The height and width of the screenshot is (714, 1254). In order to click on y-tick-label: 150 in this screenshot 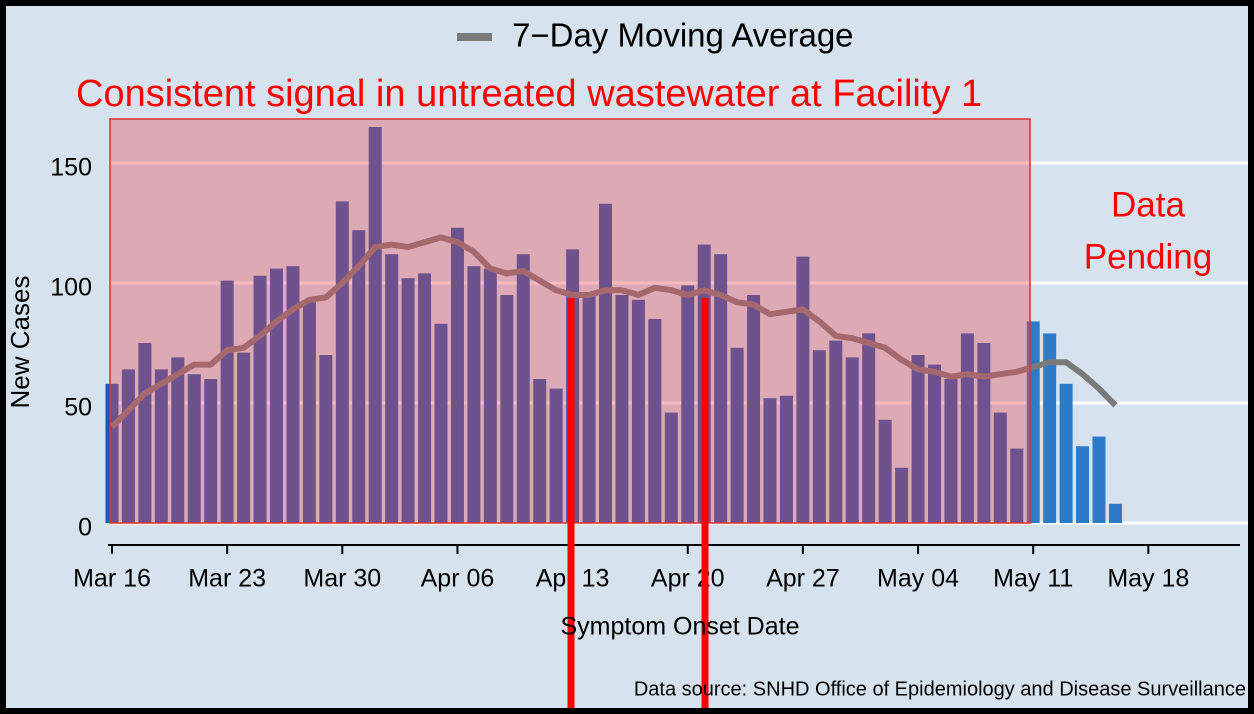, I will do `click(71, 168)`.